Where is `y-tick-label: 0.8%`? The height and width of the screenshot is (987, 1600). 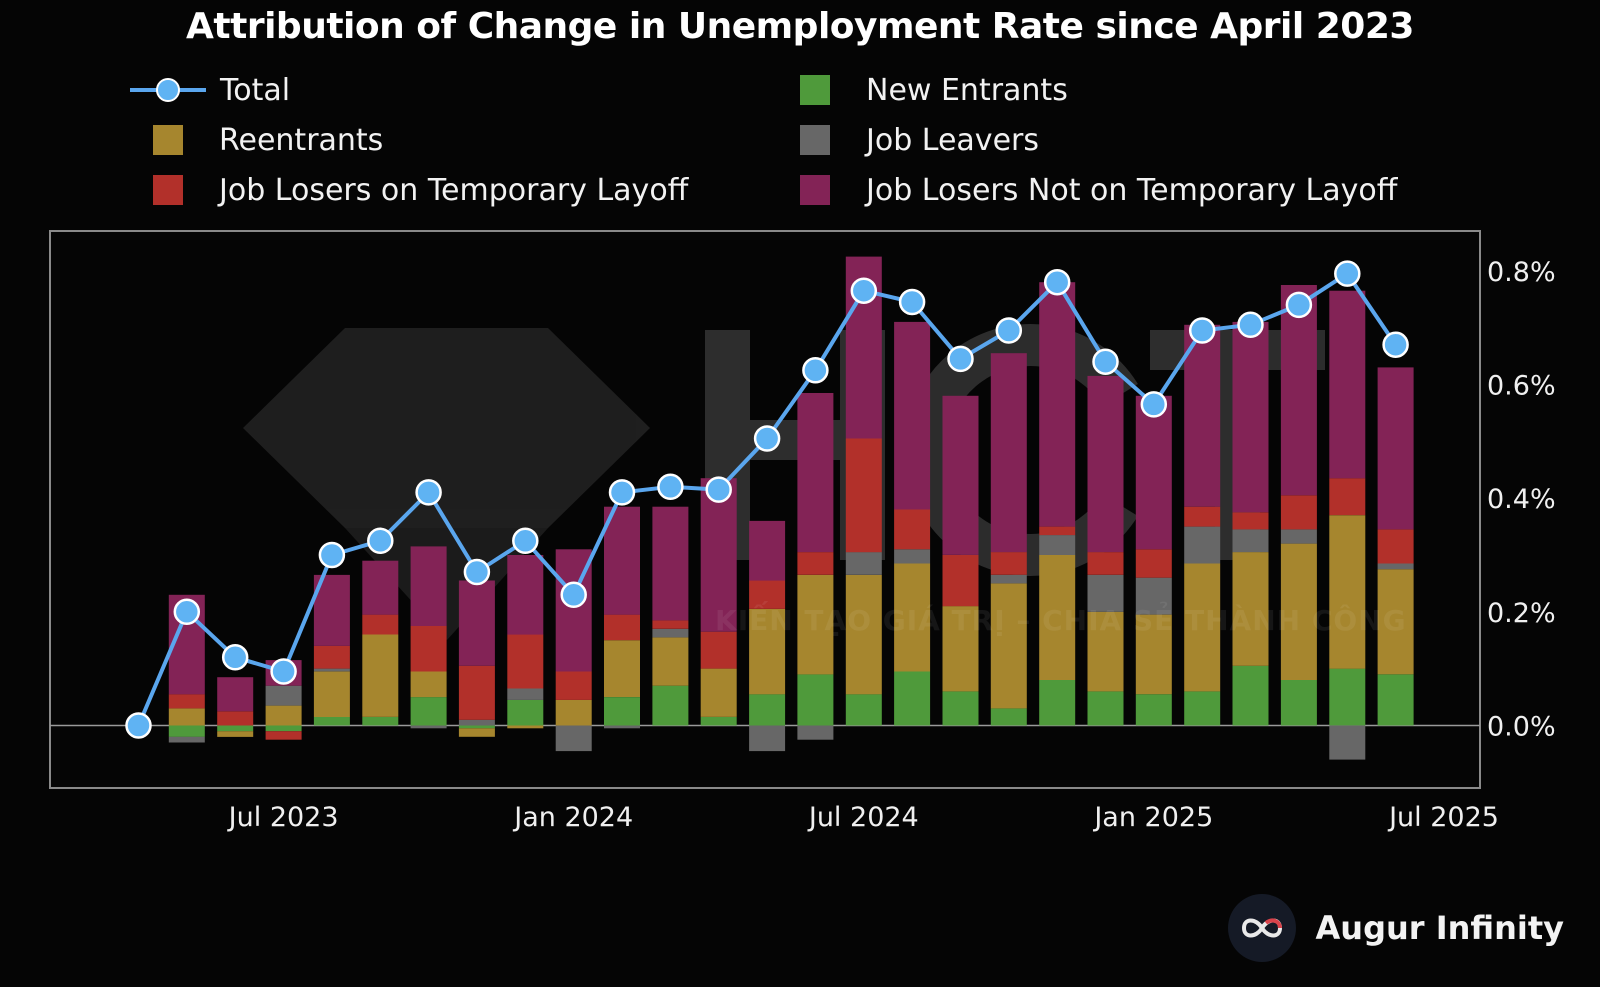
y-tick-label: 0.8% is located at coordinates (1521, 272).